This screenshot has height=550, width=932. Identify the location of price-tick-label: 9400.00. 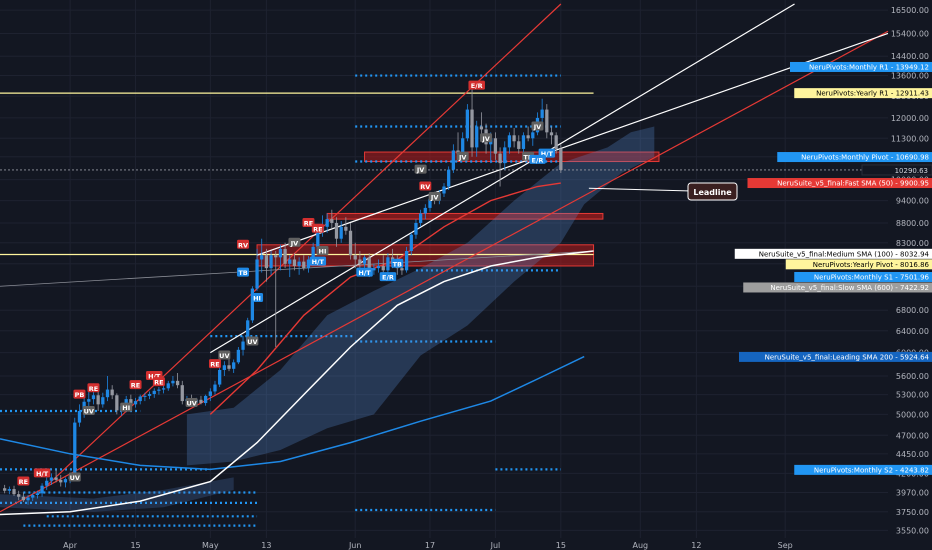
(912, 201).